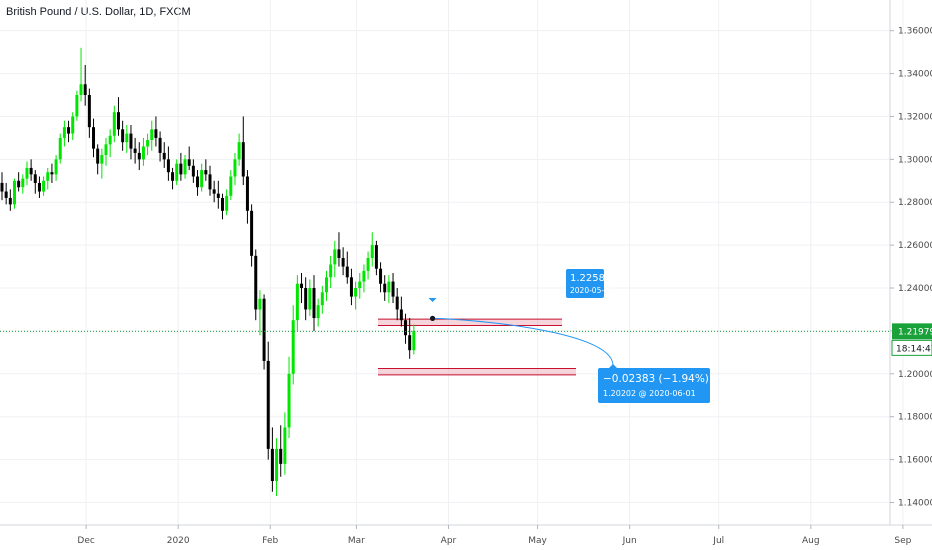 This screenshot has height=550, width=932. Describe the element at coordinates (911, 347) in the screenshot. I see `countdown-badge` at that location.